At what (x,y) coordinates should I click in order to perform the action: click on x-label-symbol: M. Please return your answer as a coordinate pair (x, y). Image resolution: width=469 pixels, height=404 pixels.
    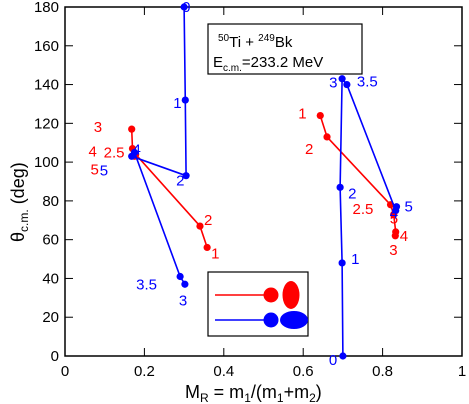
    Looking at the image, I should click on (192, 392).